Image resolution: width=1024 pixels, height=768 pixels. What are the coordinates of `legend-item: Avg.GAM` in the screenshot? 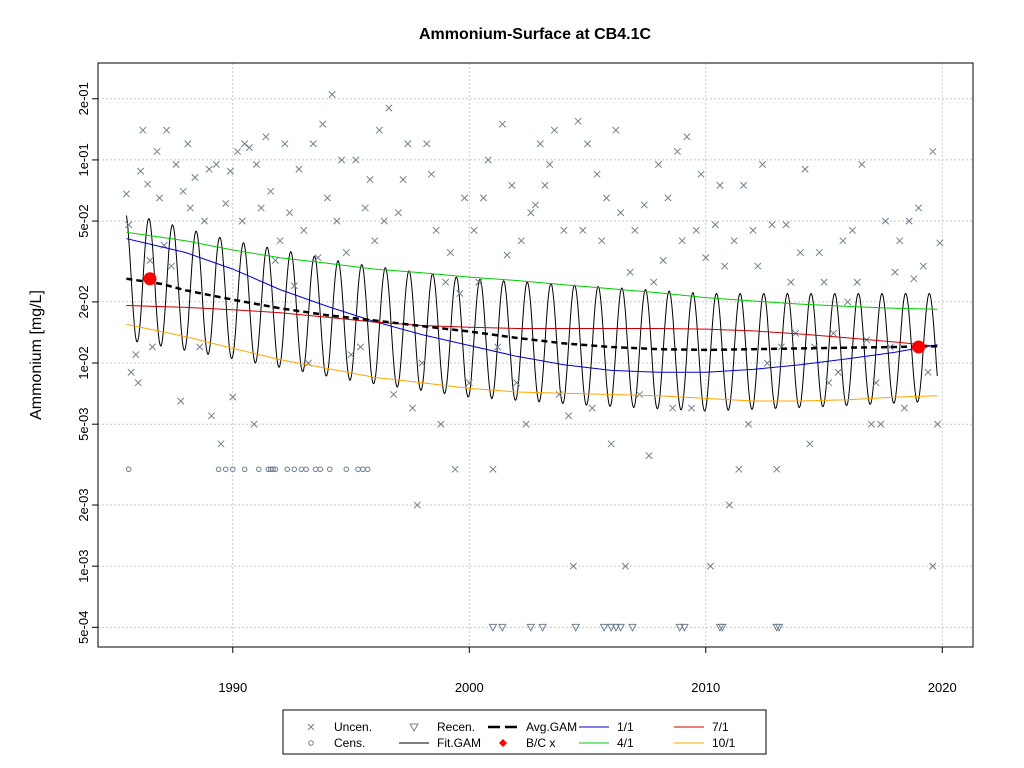 It's located at (532, 727).